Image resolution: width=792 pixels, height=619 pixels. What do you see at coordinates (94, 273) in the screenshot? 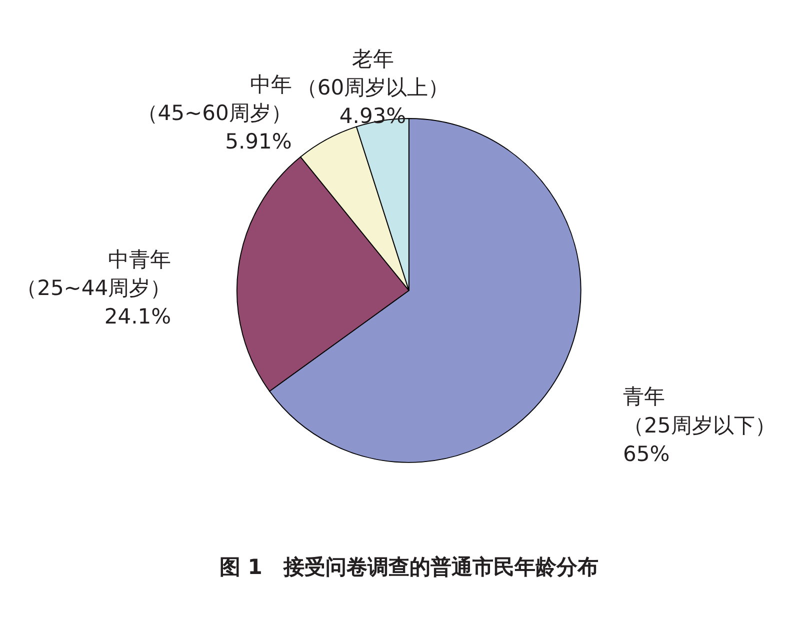
I see `slice-label: 中青年（25~44周岁）` at bounding box center [94, 273].